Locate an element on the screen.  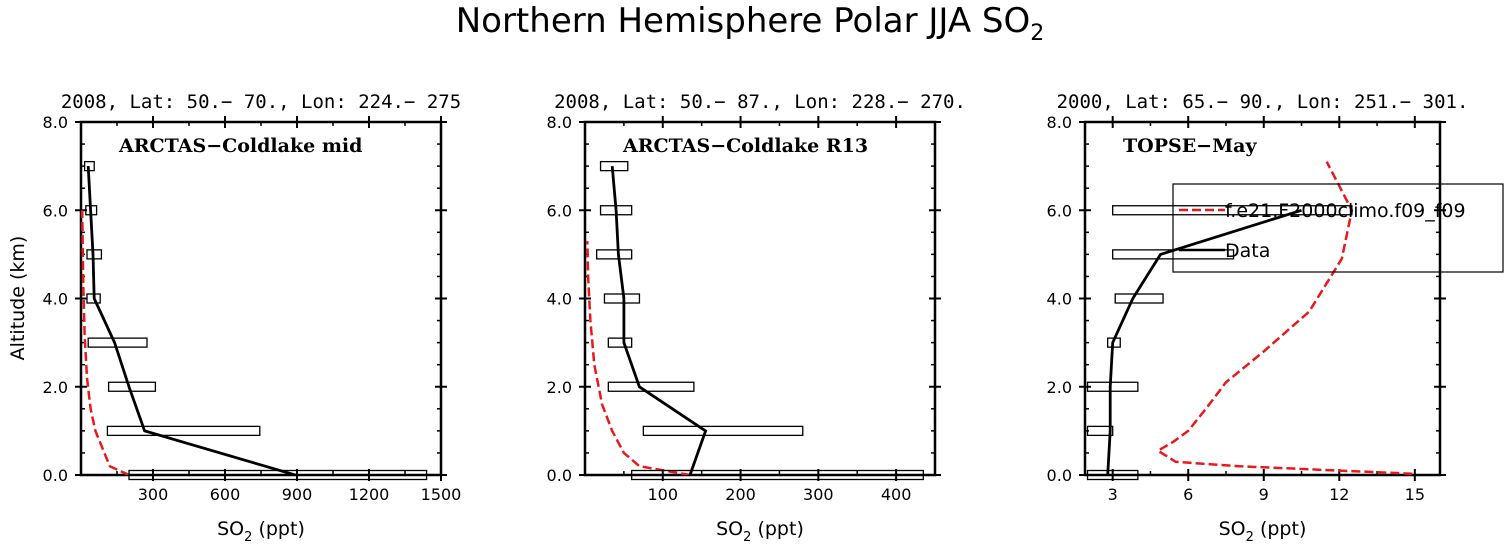
legend: f.e21.F2000climo.f09_f09 Data is located at coordinates (1338, 228).